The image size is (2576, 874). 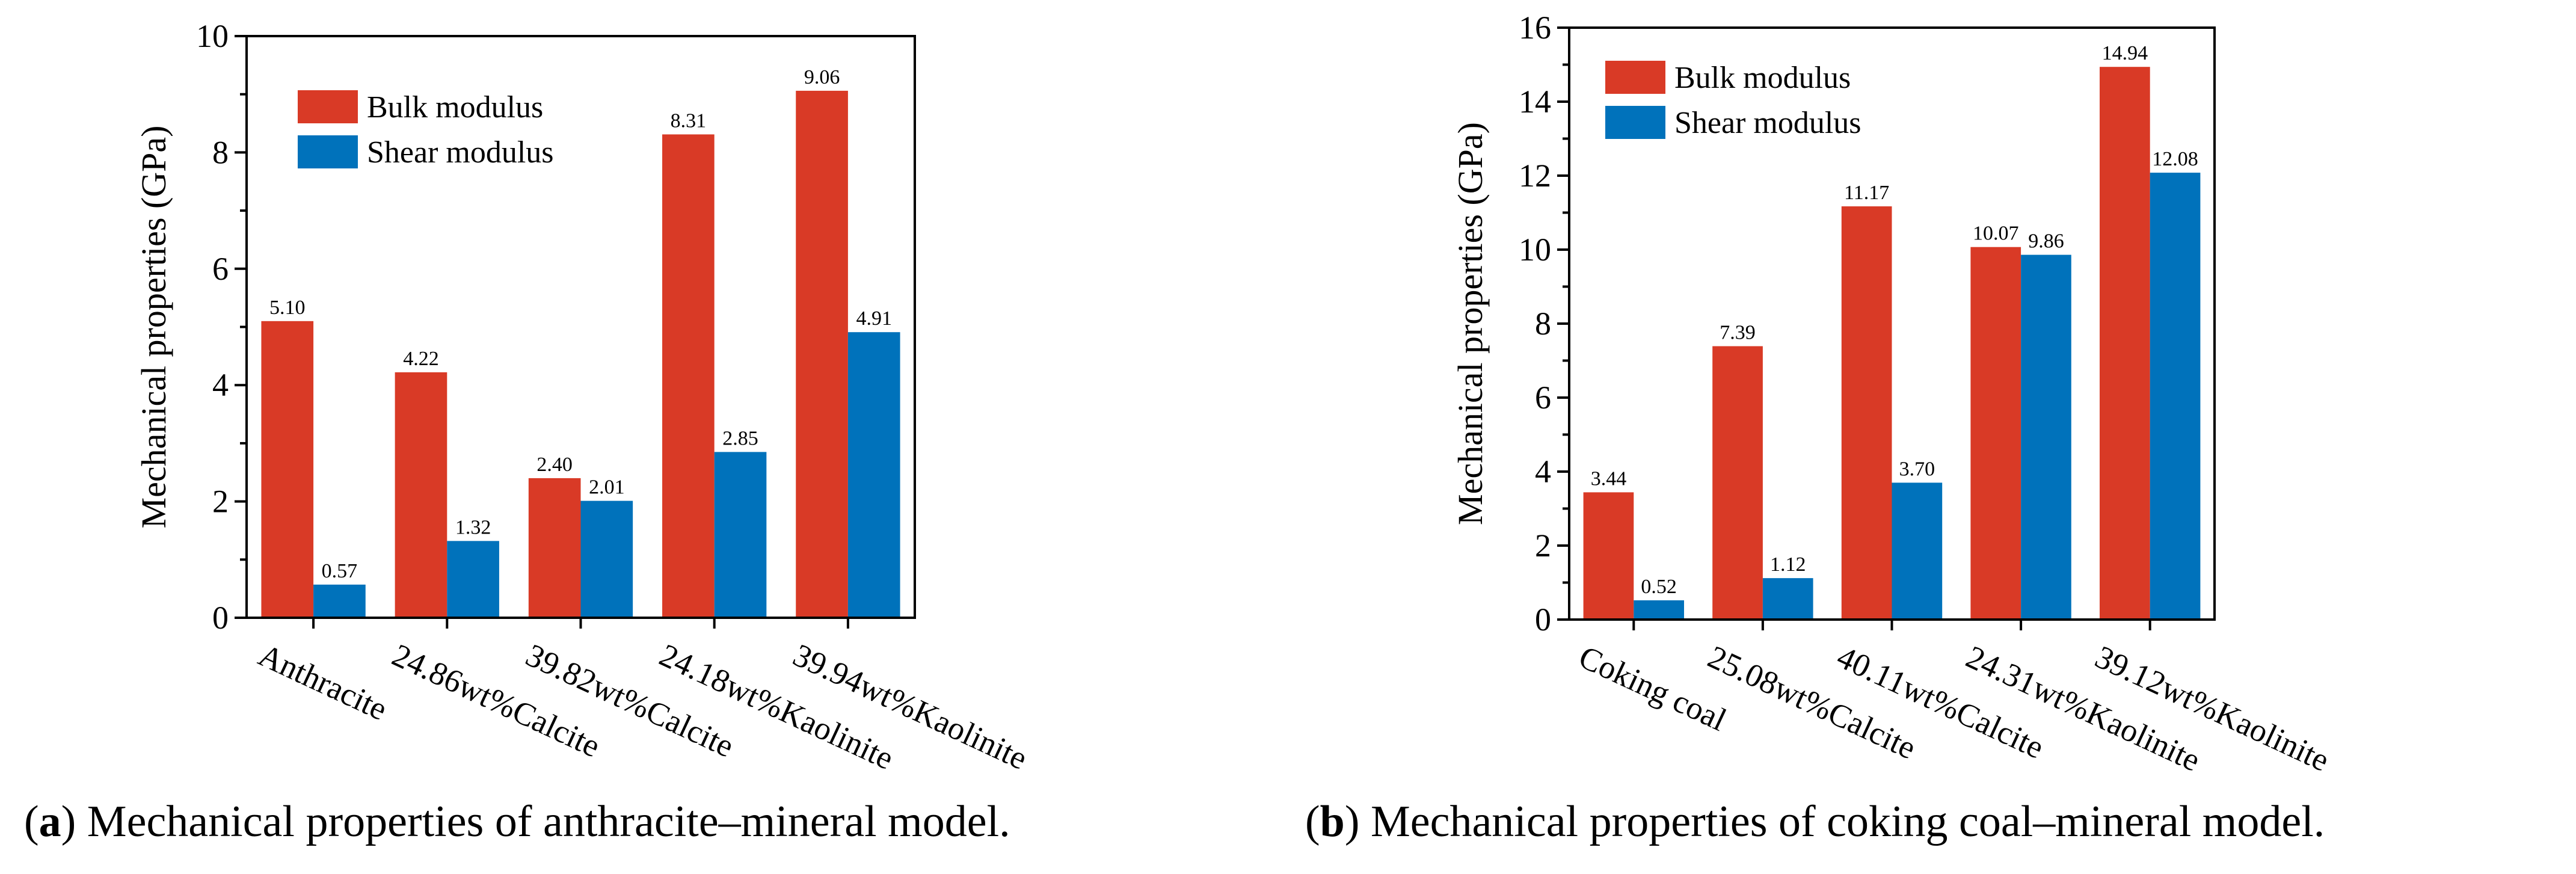 I want to click on y-tick-label: 14, so click(x=1535, y=102).